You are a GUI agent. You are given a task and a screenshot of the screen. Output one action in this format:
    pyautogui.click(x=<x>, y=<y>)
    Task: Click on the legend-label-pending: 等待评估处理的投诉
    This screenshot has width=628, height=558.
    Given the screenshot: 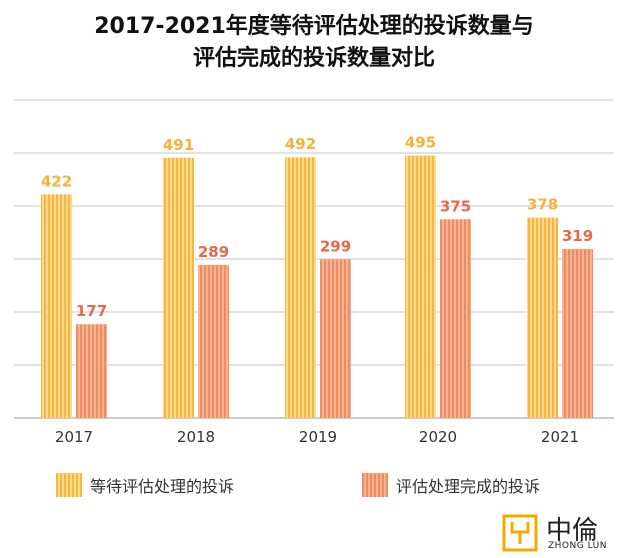 What is the action you would take?
    pyautogui.click(x=162, y=486)
    